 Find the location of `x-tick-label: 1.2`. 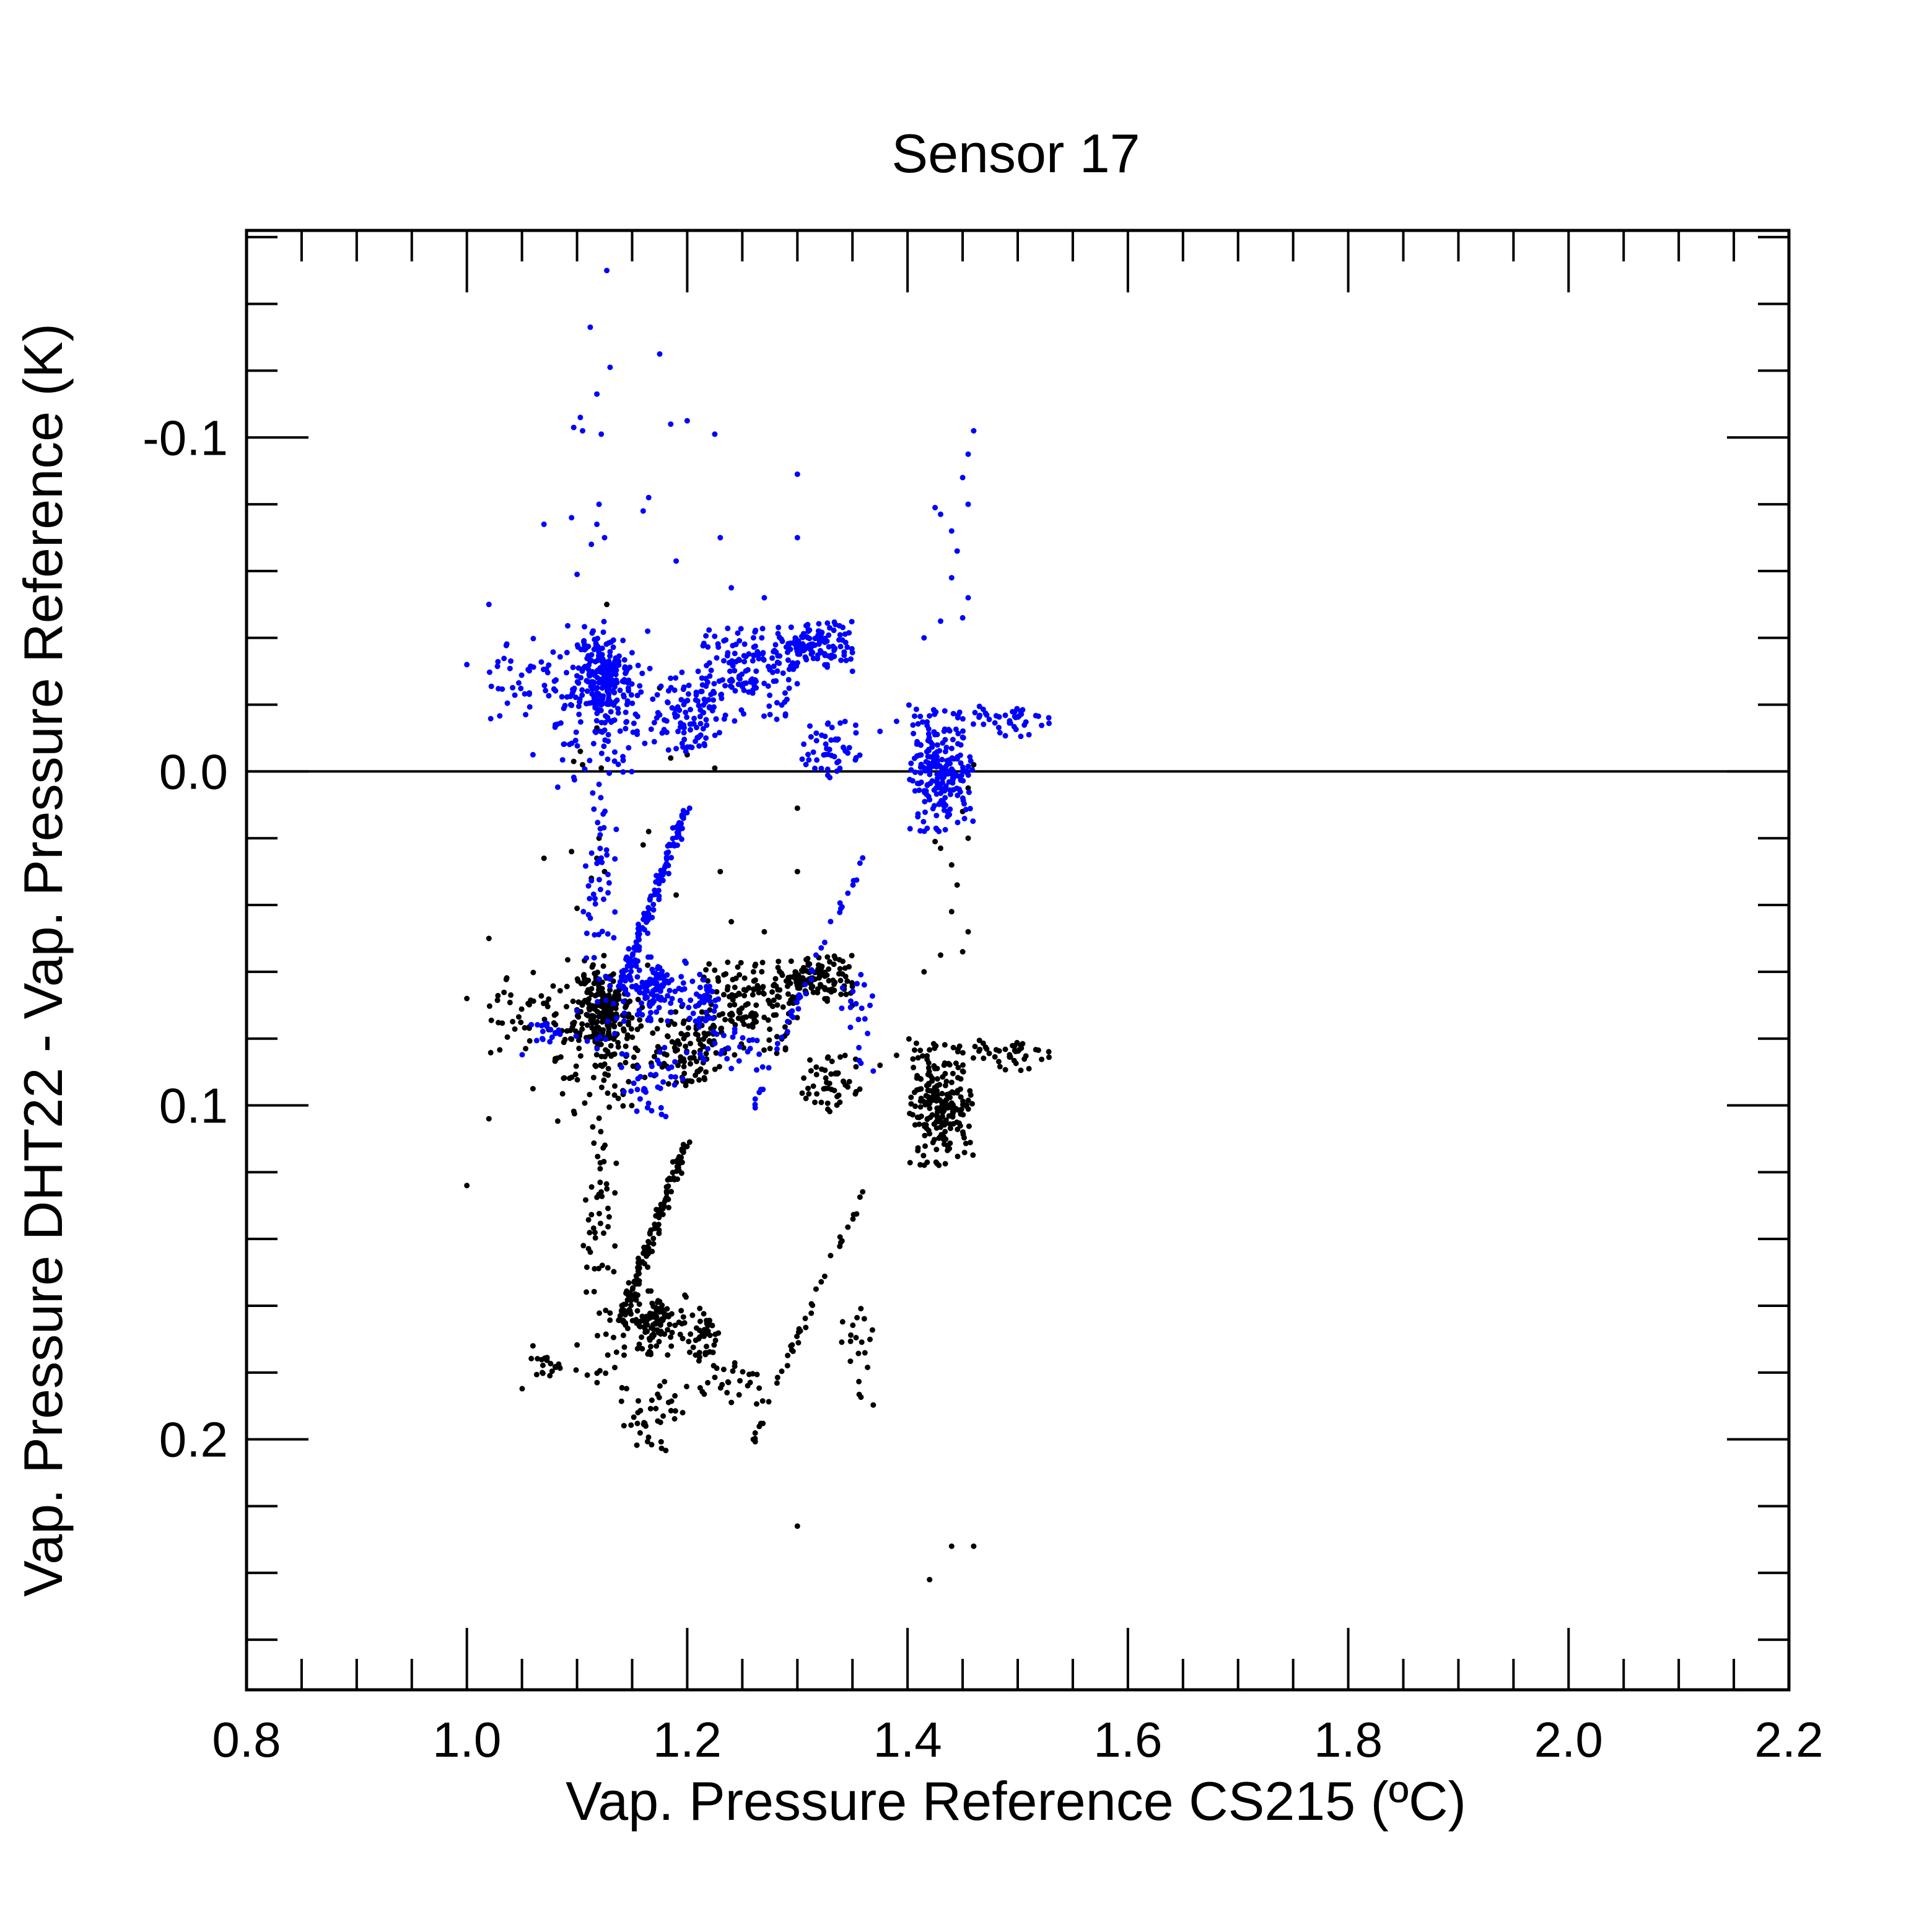

x-tick-label: 1.2 is located at coordinates (687, 1739).